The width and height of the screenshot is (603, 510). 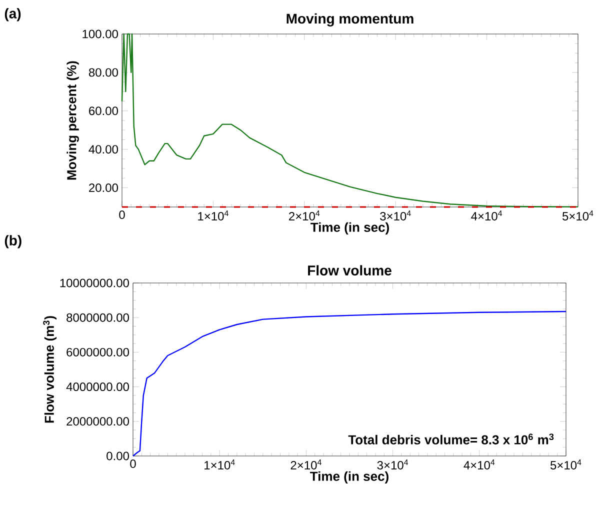 I want to click on y-tick-label: 60.00, so click(x=103, y=111).